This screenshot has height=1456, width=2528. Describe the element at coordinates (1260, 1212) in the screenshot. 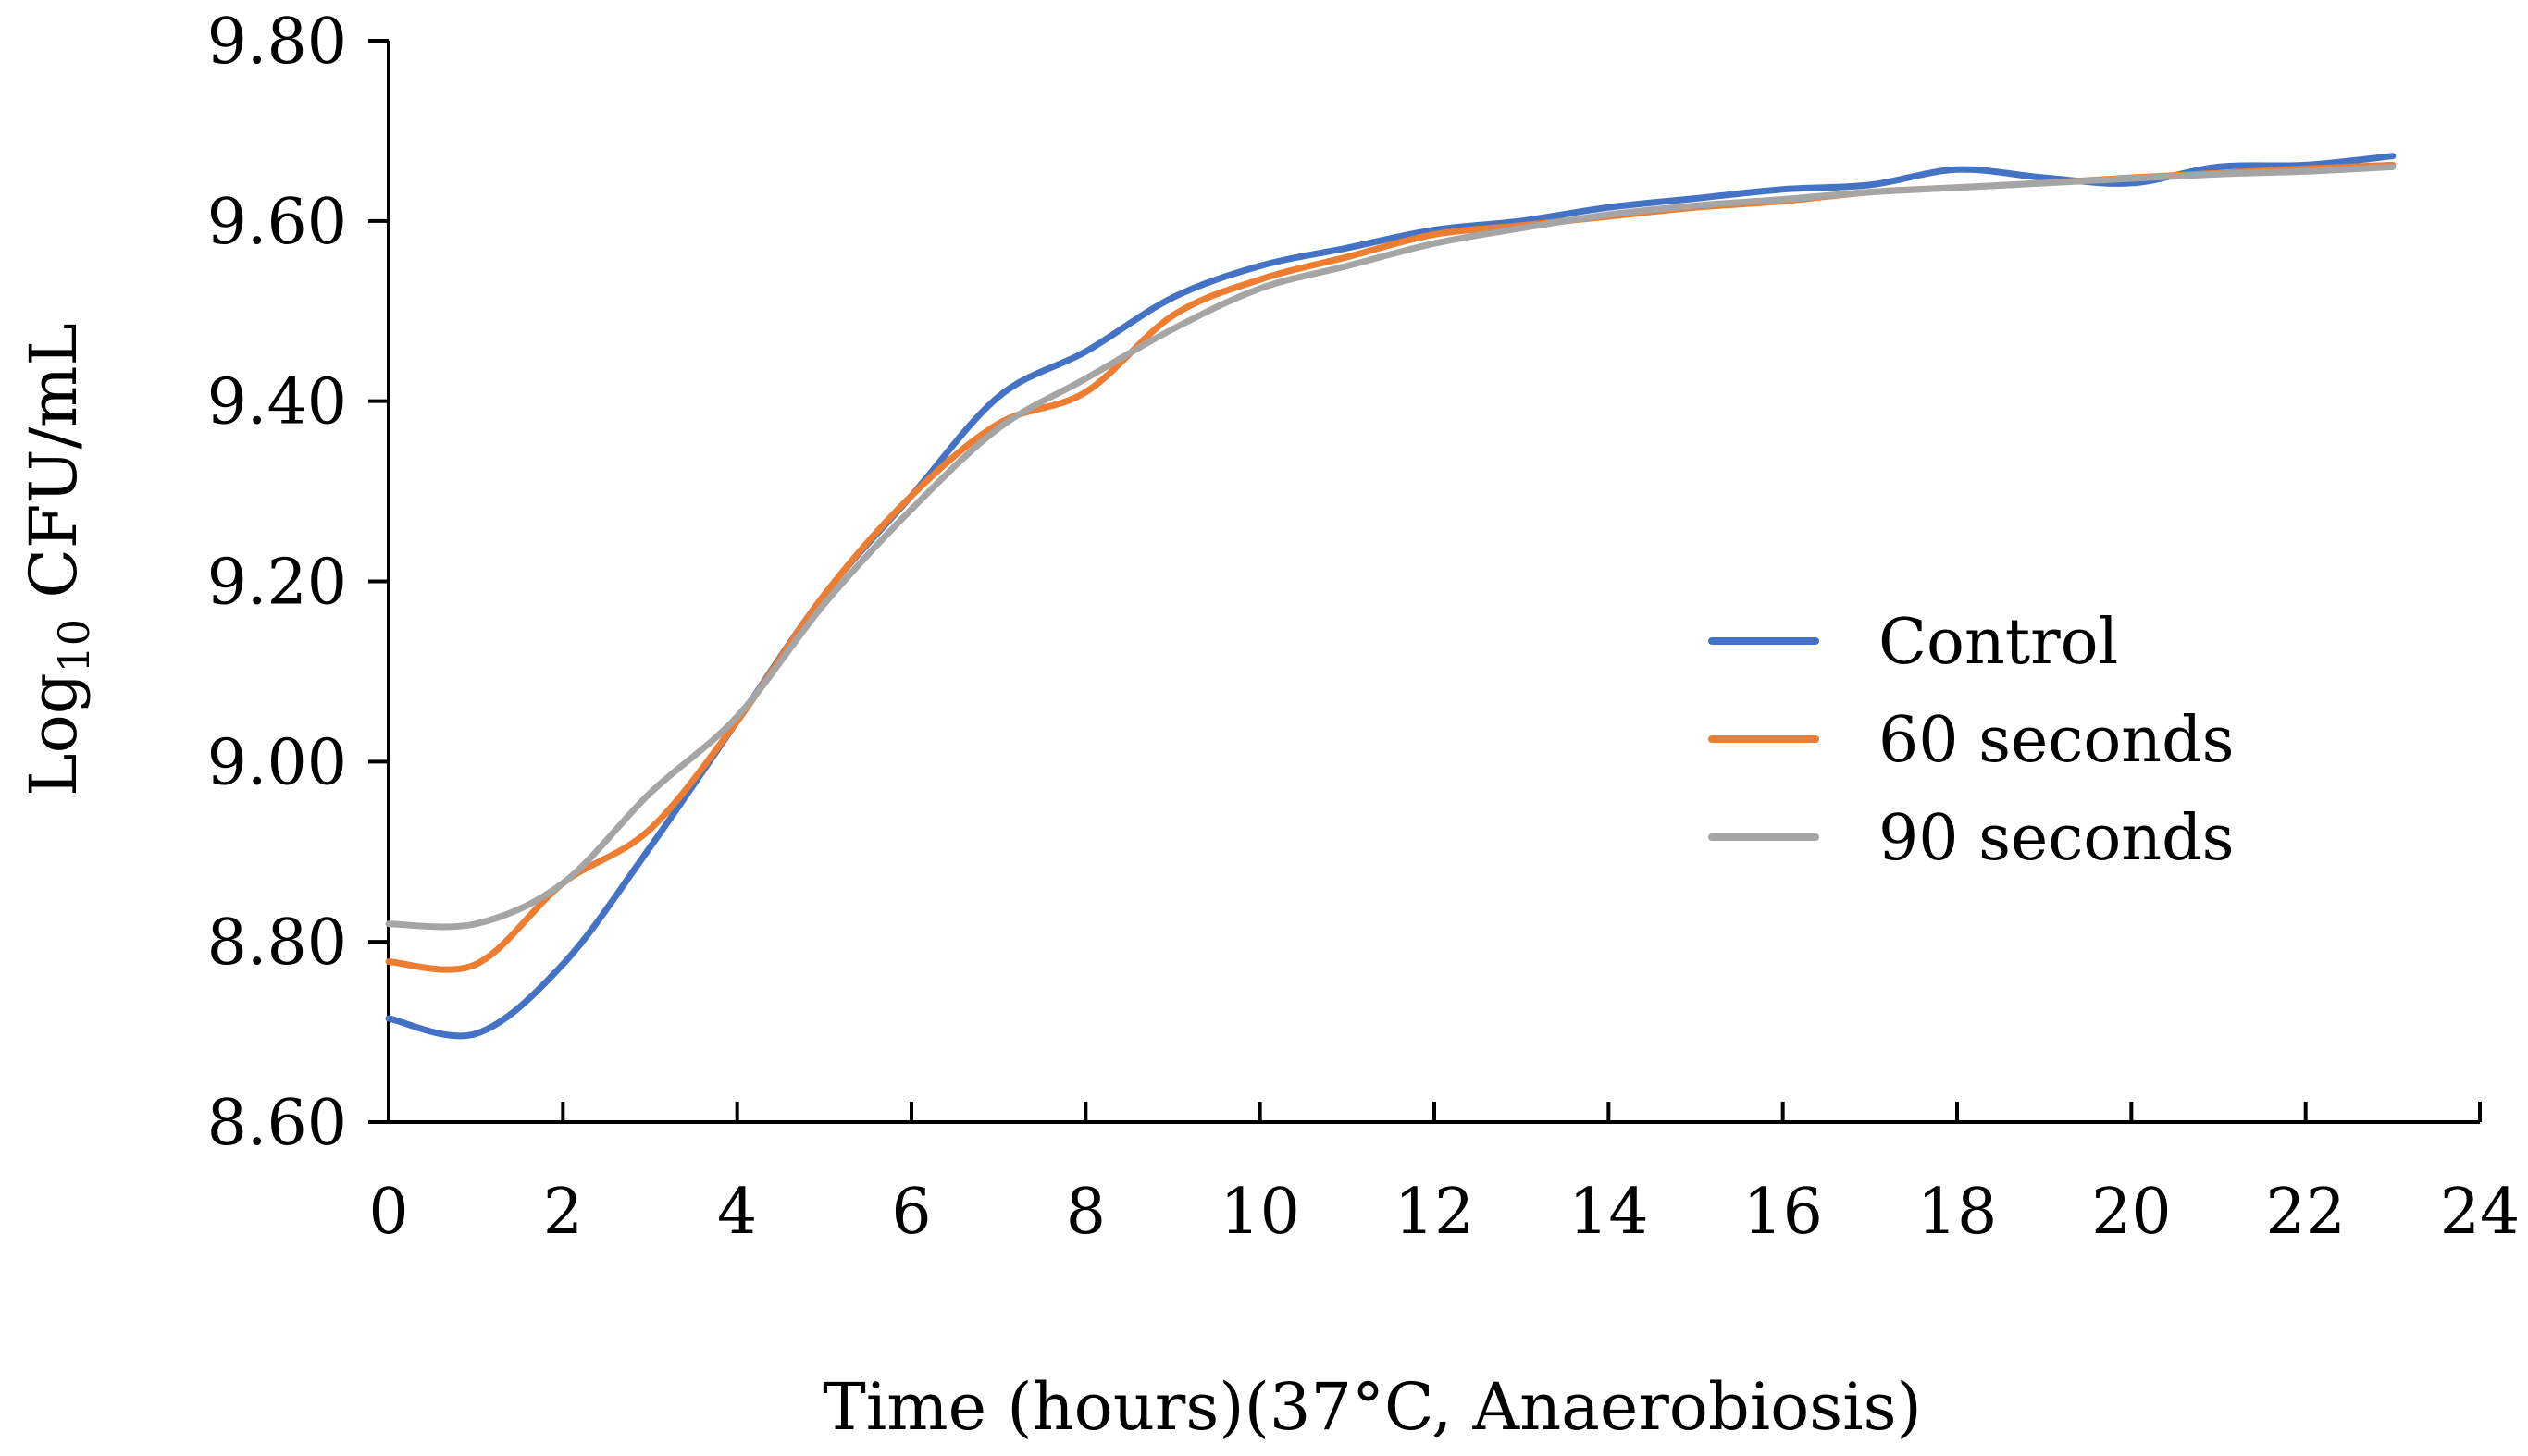

I see `x-tick-label: 10` at that location.